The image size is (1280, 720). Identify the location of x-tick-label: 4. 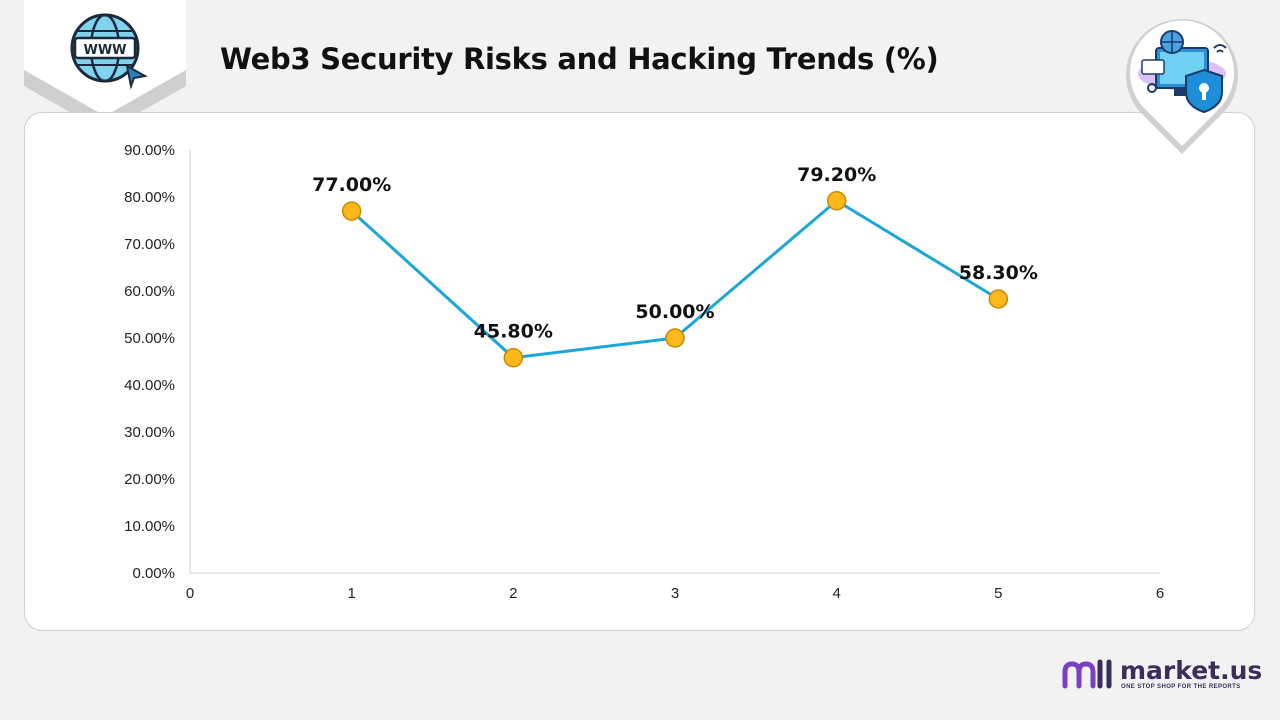
(836, 593).